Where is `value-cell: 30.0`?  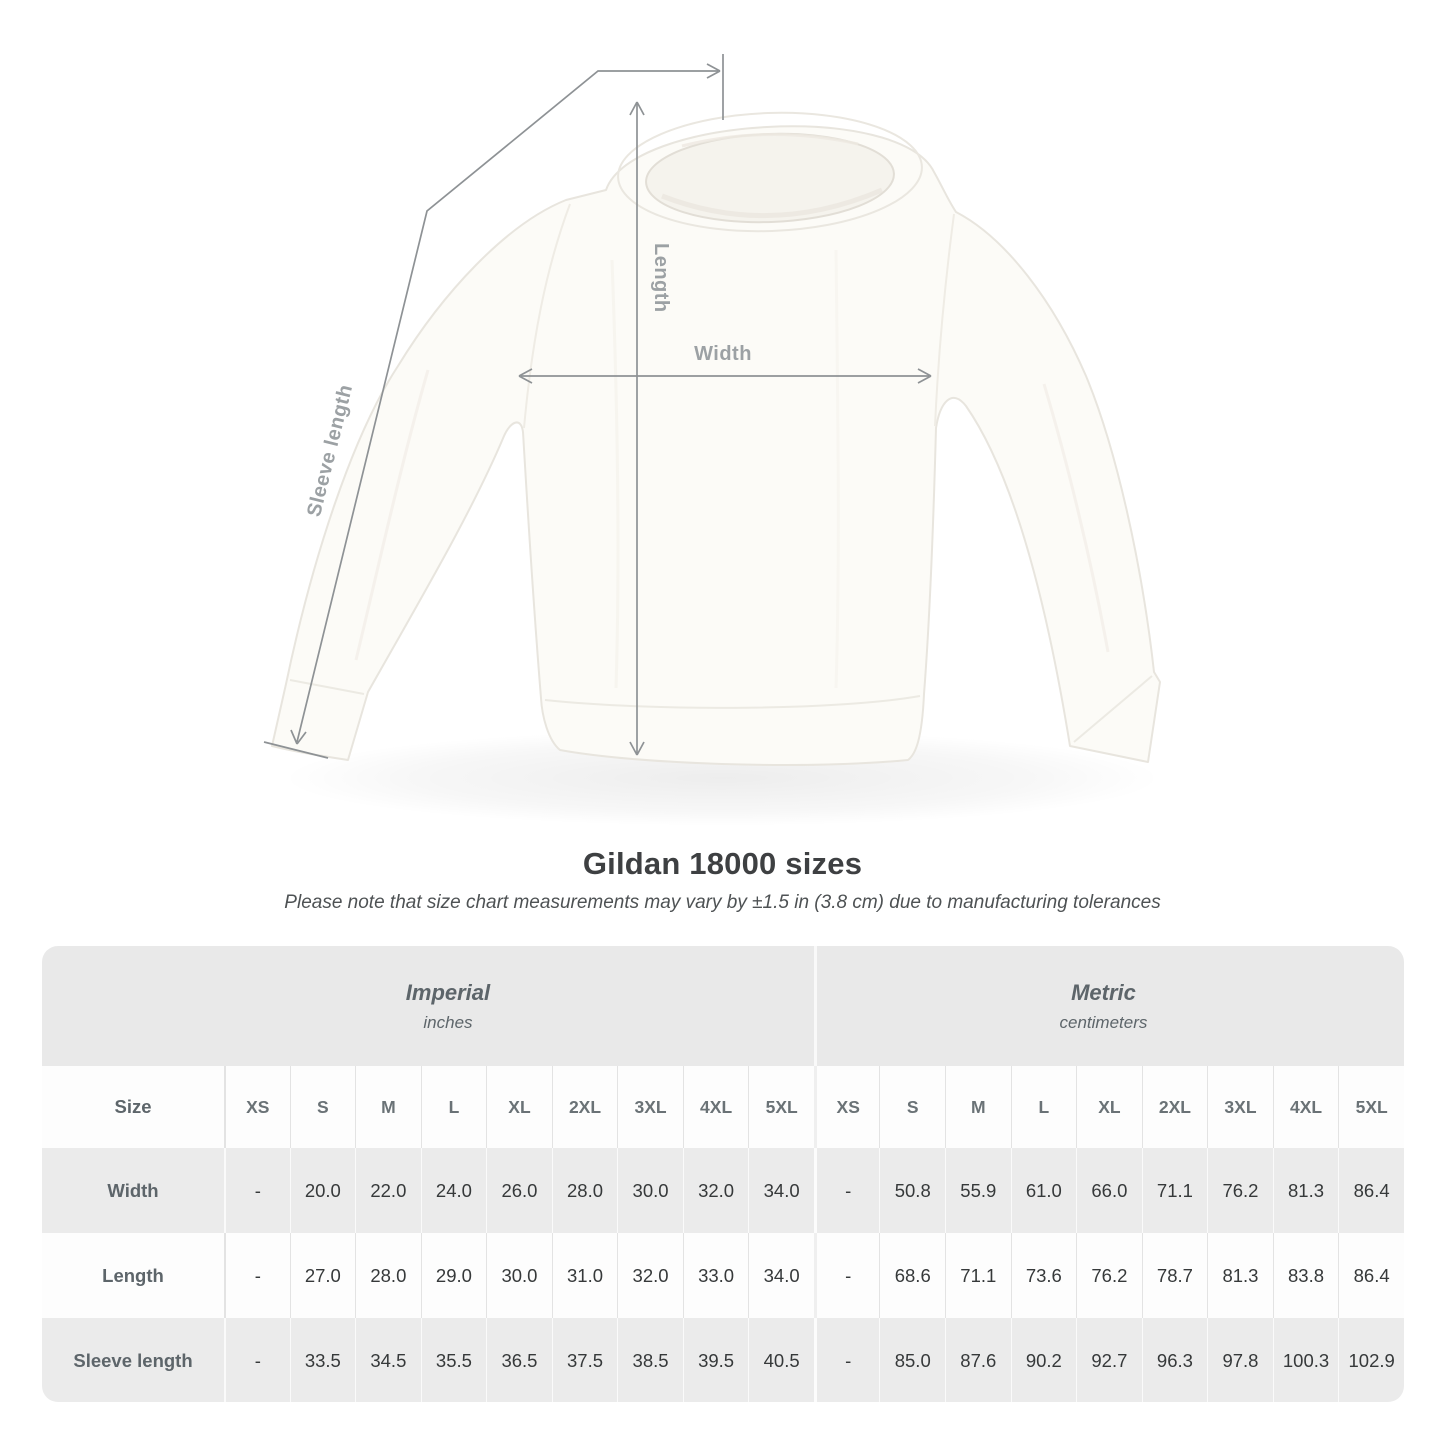
value-cell: 30.0 is located at coordinates (650, 1190).